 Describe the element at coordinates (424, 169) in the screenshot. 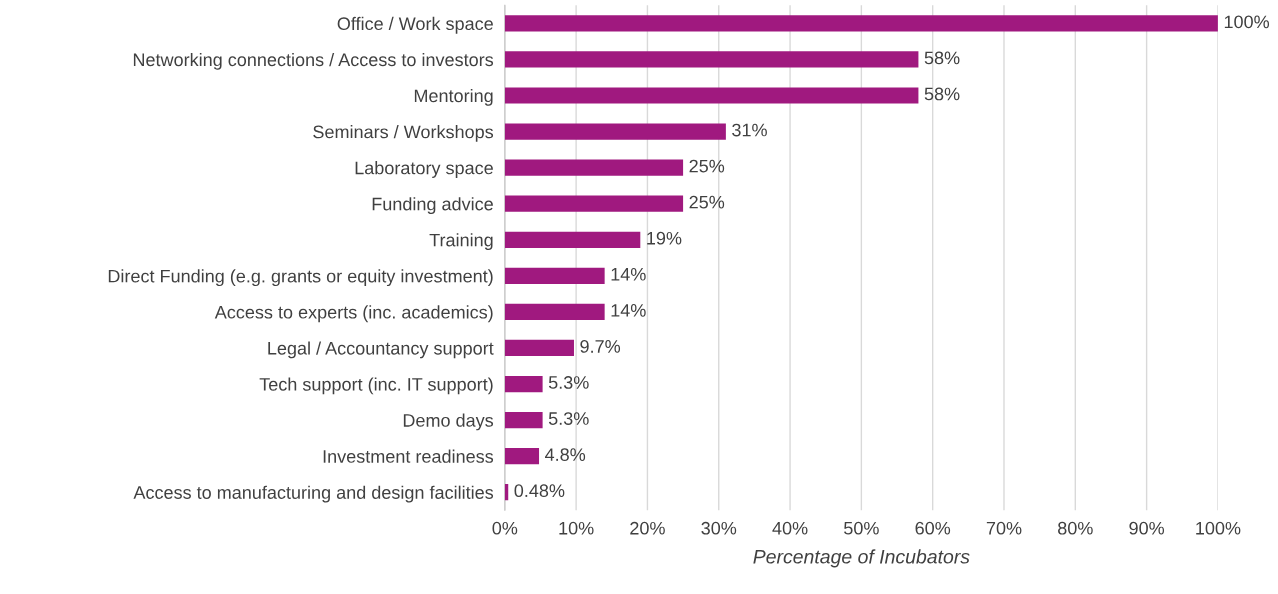

I see `y-tick-label: Laboratory space` at that location.